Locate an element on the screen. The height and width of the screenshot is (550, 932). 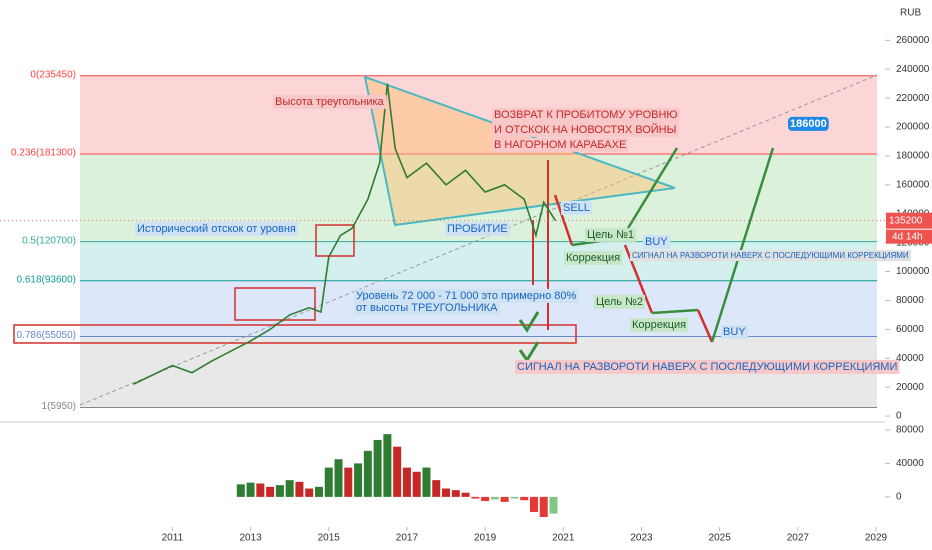
annotation: Коррекция is located at coordinates (659, 325).